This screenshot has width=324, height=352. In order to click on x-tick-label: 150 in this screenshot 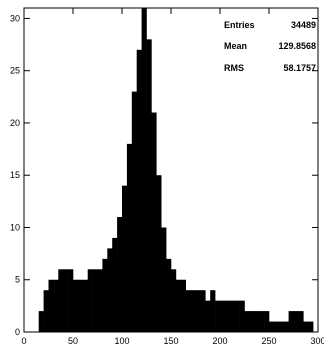, I will do `click(170, 341)`.